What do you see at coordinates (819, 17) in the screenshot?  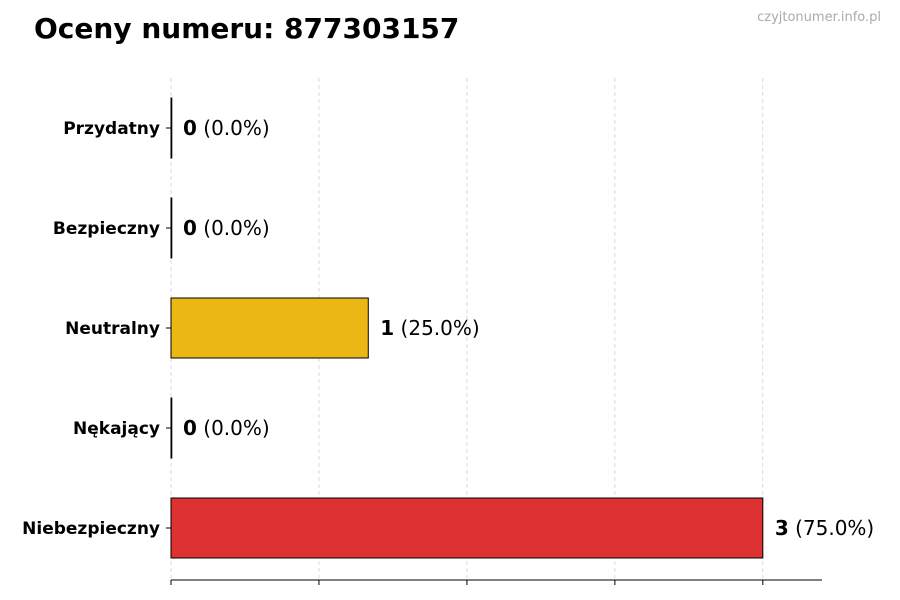 I see `watermark: czyjtonumer.info.pl` at bounding box center [819, 17].